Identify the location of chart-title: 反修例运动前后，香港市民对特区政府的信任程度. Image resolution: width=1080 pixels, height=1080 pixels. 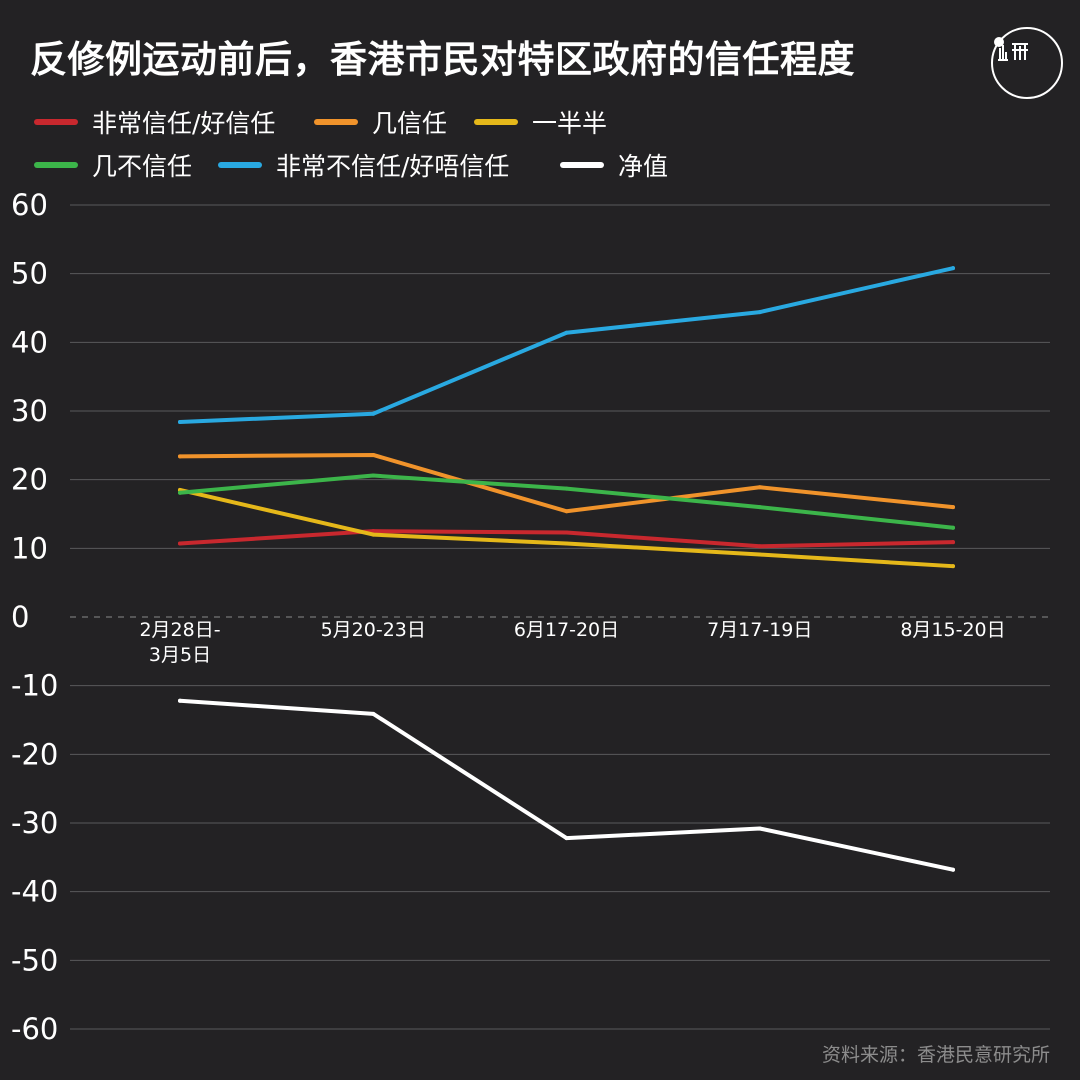
(442, 59).